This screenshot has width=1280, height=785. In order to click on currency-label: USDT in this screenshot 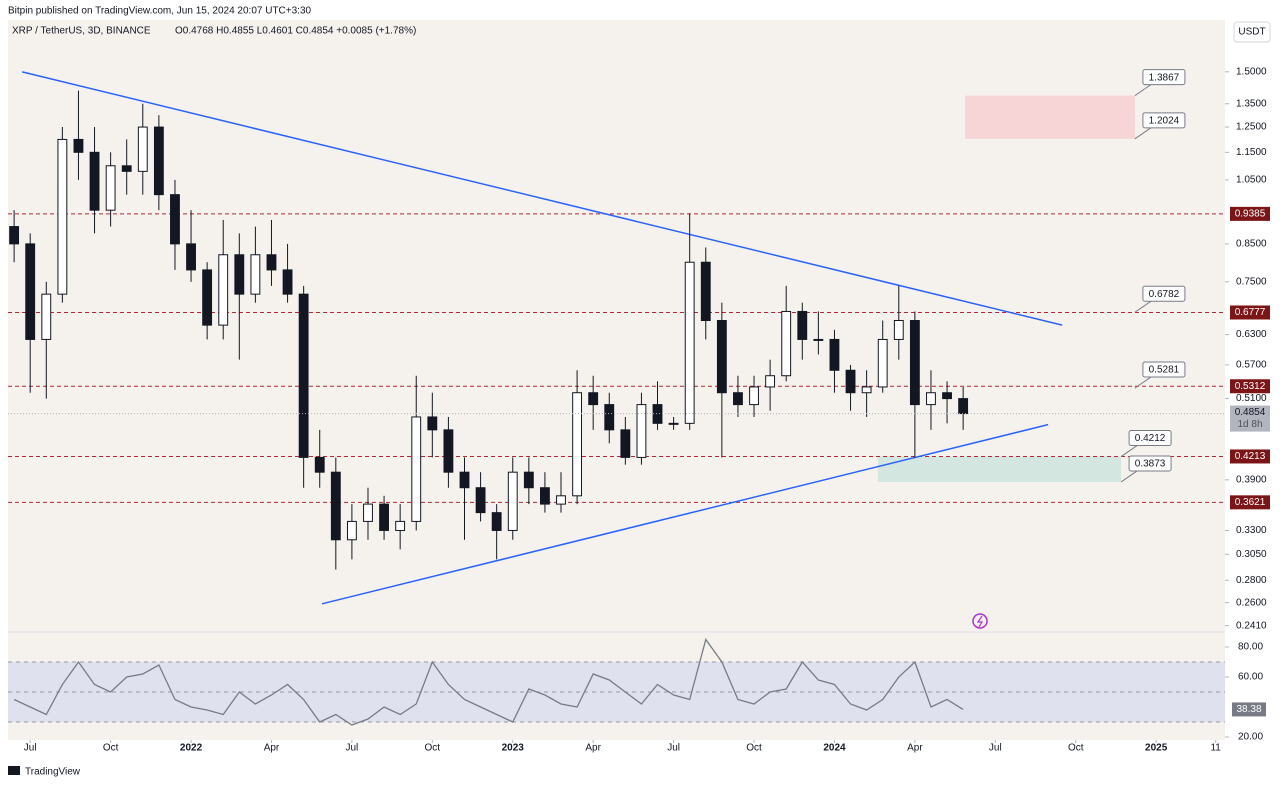, I will do `click(1251, 32)`.